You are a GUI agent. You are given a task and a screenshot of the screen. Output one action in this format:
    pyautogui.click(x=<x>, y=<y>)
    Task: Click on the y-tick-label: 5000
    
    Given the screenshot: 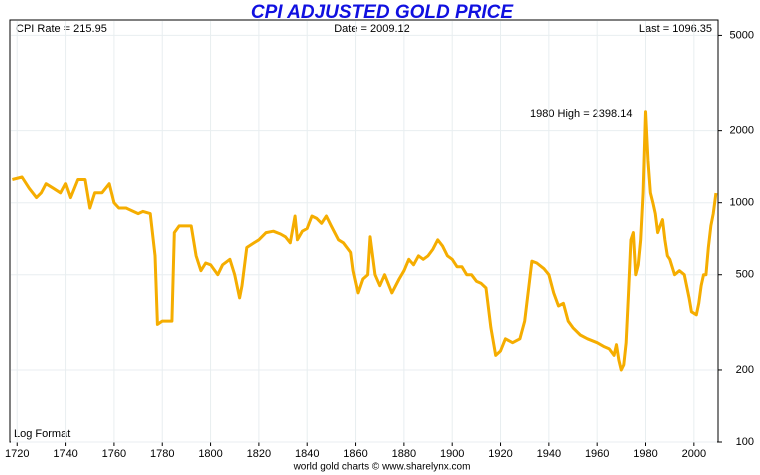 What is the action you would take?
    pyautogui.click(x=742, y=35)
    